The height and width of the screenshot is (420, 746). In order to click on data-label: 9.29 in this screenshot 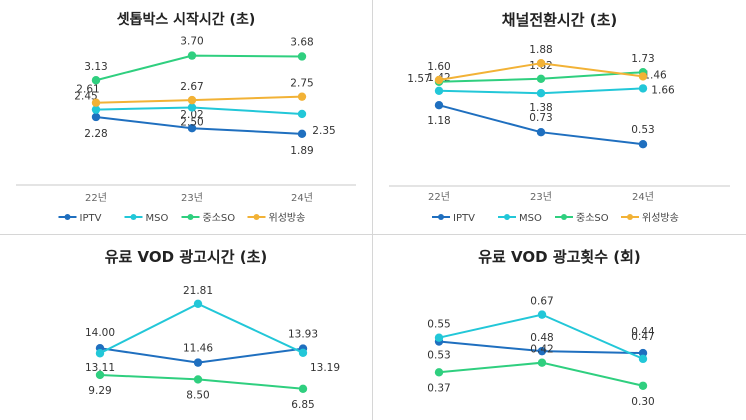, I will do `click(99, 391)`.